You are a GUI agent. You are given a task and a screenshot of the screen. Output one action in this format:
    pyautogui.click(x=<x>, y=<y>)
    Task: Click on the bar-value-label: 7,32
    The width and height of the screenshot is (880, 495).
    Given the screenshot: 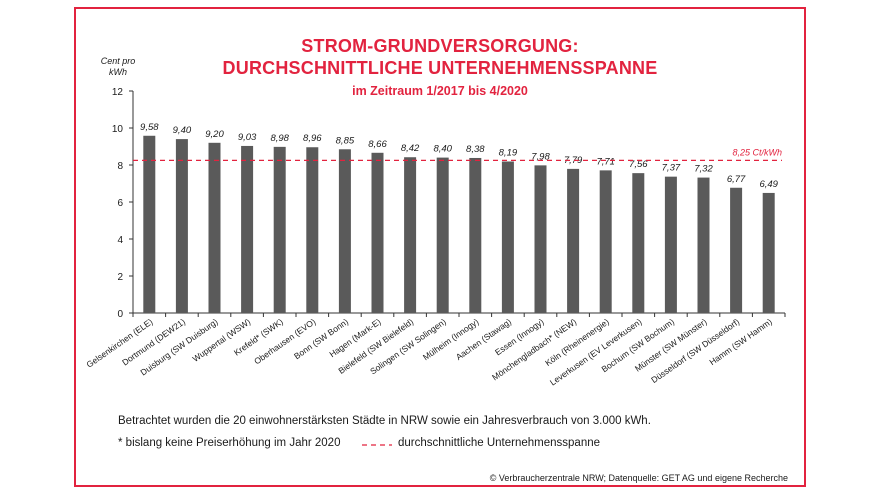 What is the action you would take?
    pyautogui.click(x=703, y=169)
    